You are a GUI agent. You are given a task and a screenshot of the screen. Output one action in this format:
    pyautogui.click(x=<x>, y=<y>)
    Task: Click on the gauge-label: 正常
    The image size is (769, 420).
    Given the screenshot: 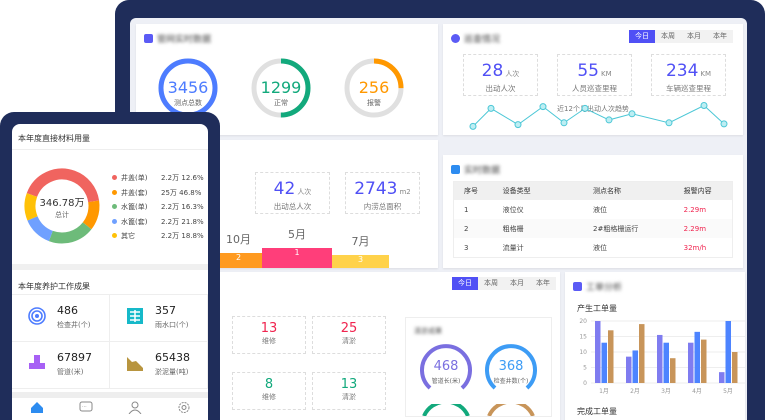 What is the action you would take?
    pyautogui.click(x=281, y=103)
    